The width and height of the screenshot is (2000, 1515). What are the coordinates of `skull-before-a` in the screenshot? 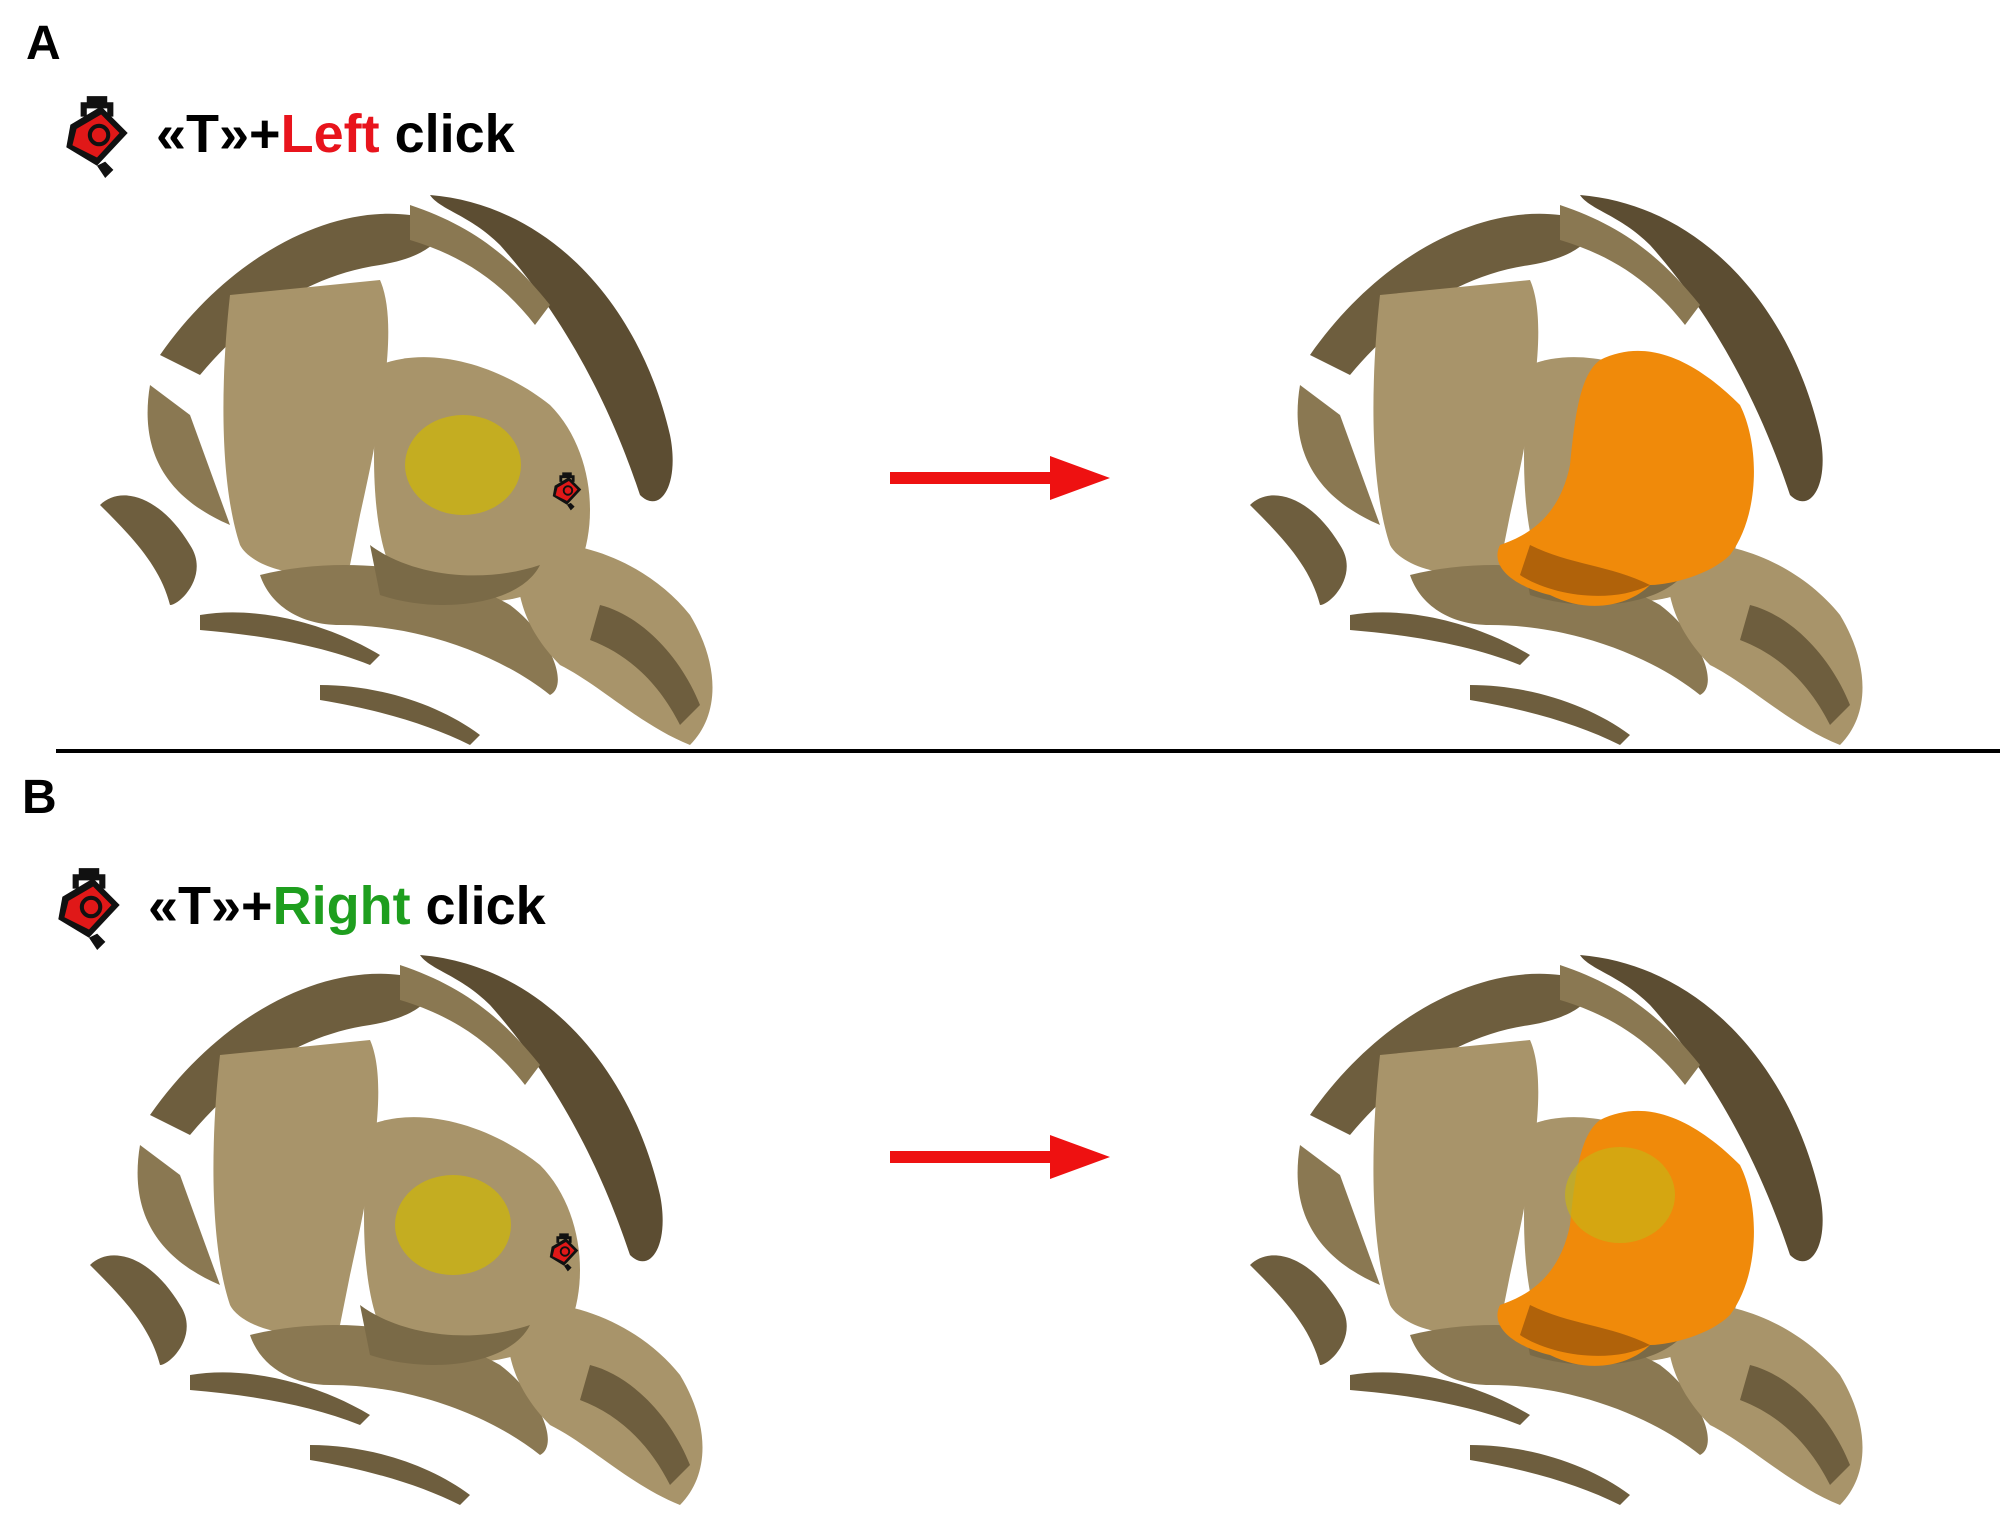 It's located at (460, 470).